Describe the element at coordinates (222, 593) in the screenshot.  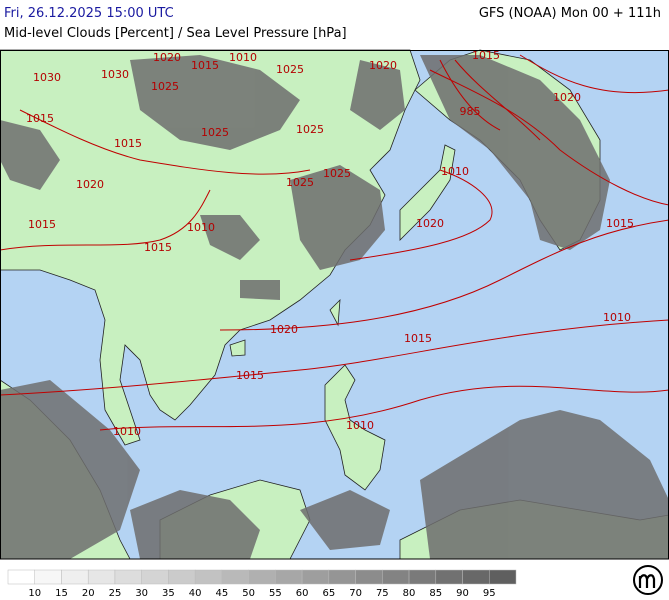
I see `legend-tick-label: 45` at that location.